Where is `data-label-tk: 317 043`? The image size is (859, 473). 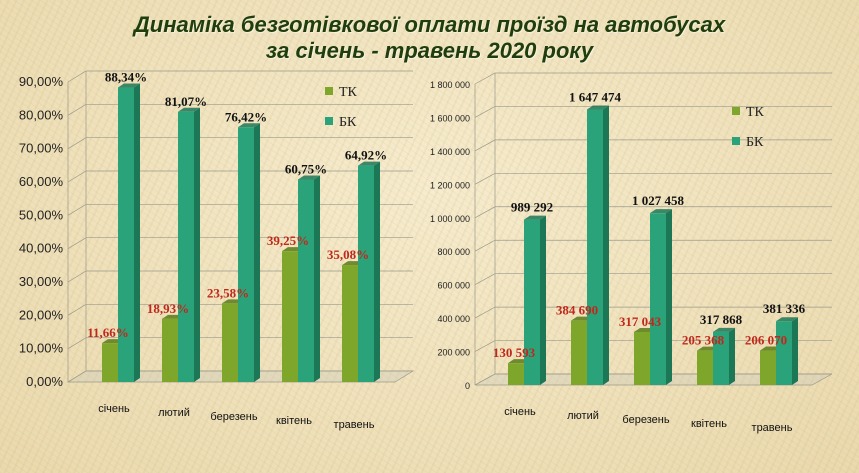 data-label-tk: 317 043 is located at coordinates (640, 321).